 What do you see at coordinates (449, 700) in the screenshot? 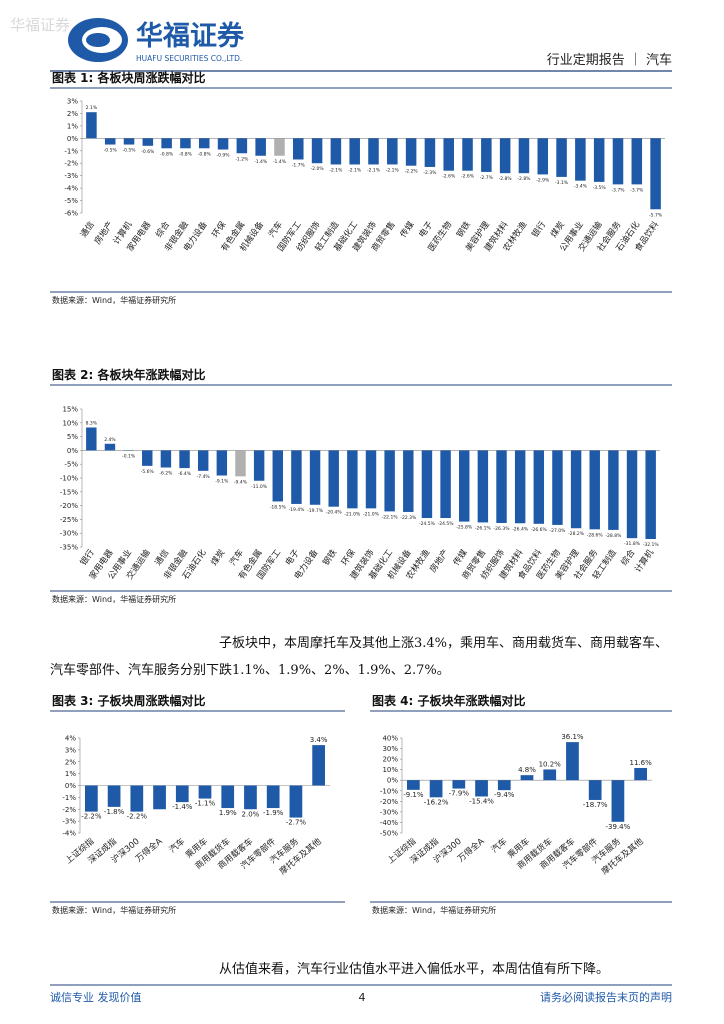
I see `chart-title: 图表 4: 子板块年涨跌幅对比` at bounding box center [449, 700].